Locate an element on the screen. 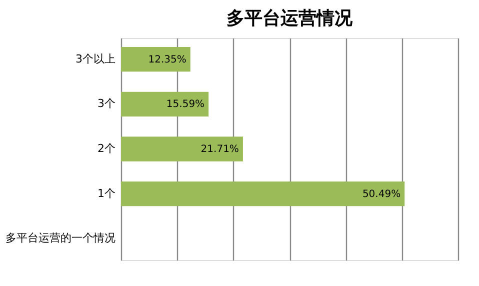  y-tick-label: 3个 is located at coordinates (107, 103).